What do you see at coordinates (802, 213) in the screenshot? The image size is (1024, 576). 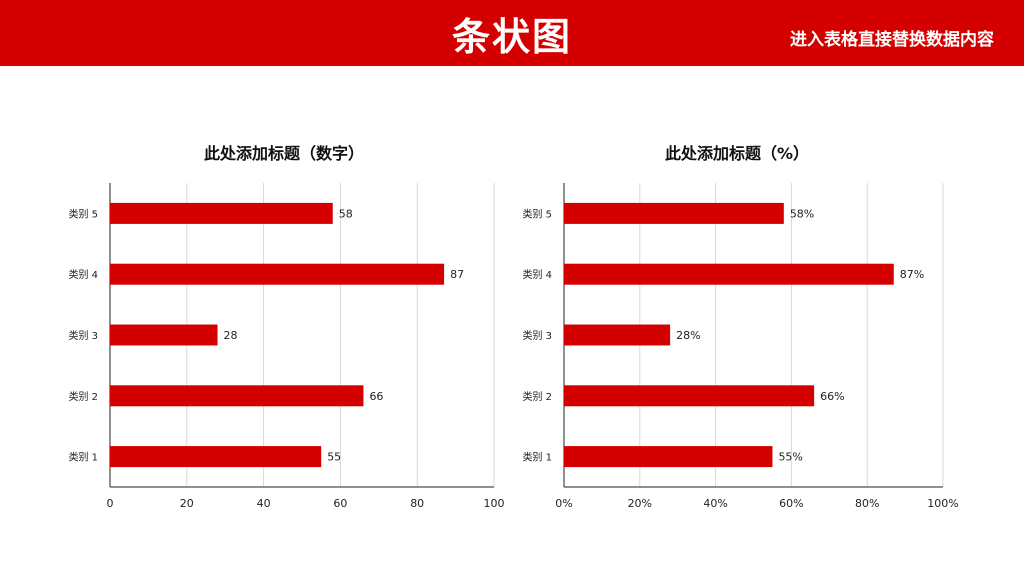 I see `data-label: 58%` at bounding box center [802, 213].